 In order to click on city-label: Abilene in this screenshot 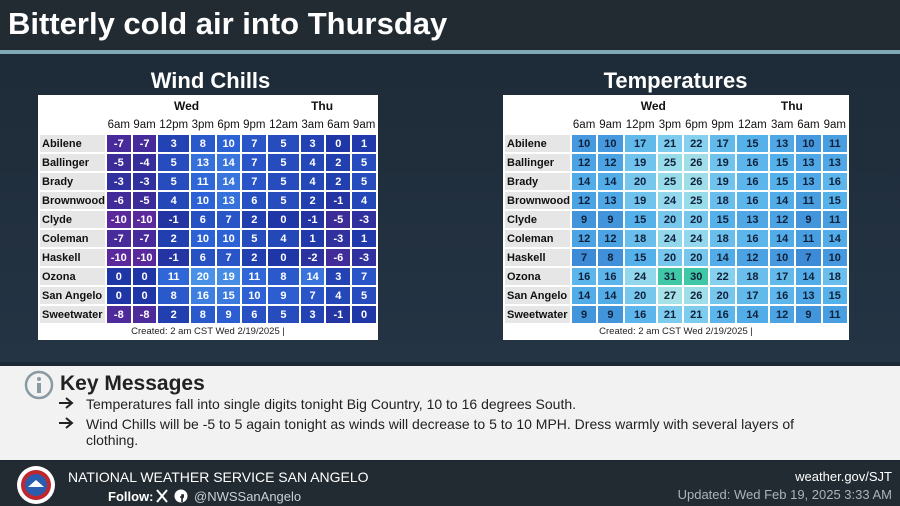, I will do `click(72, 143)`.